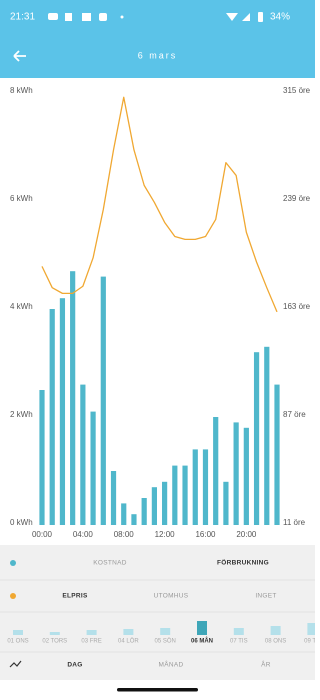 The image size is (320, 700). Describe the element at coordinates (294, 522) in the screenshot. I see `y2-tick-label: 11 öre` at that location.